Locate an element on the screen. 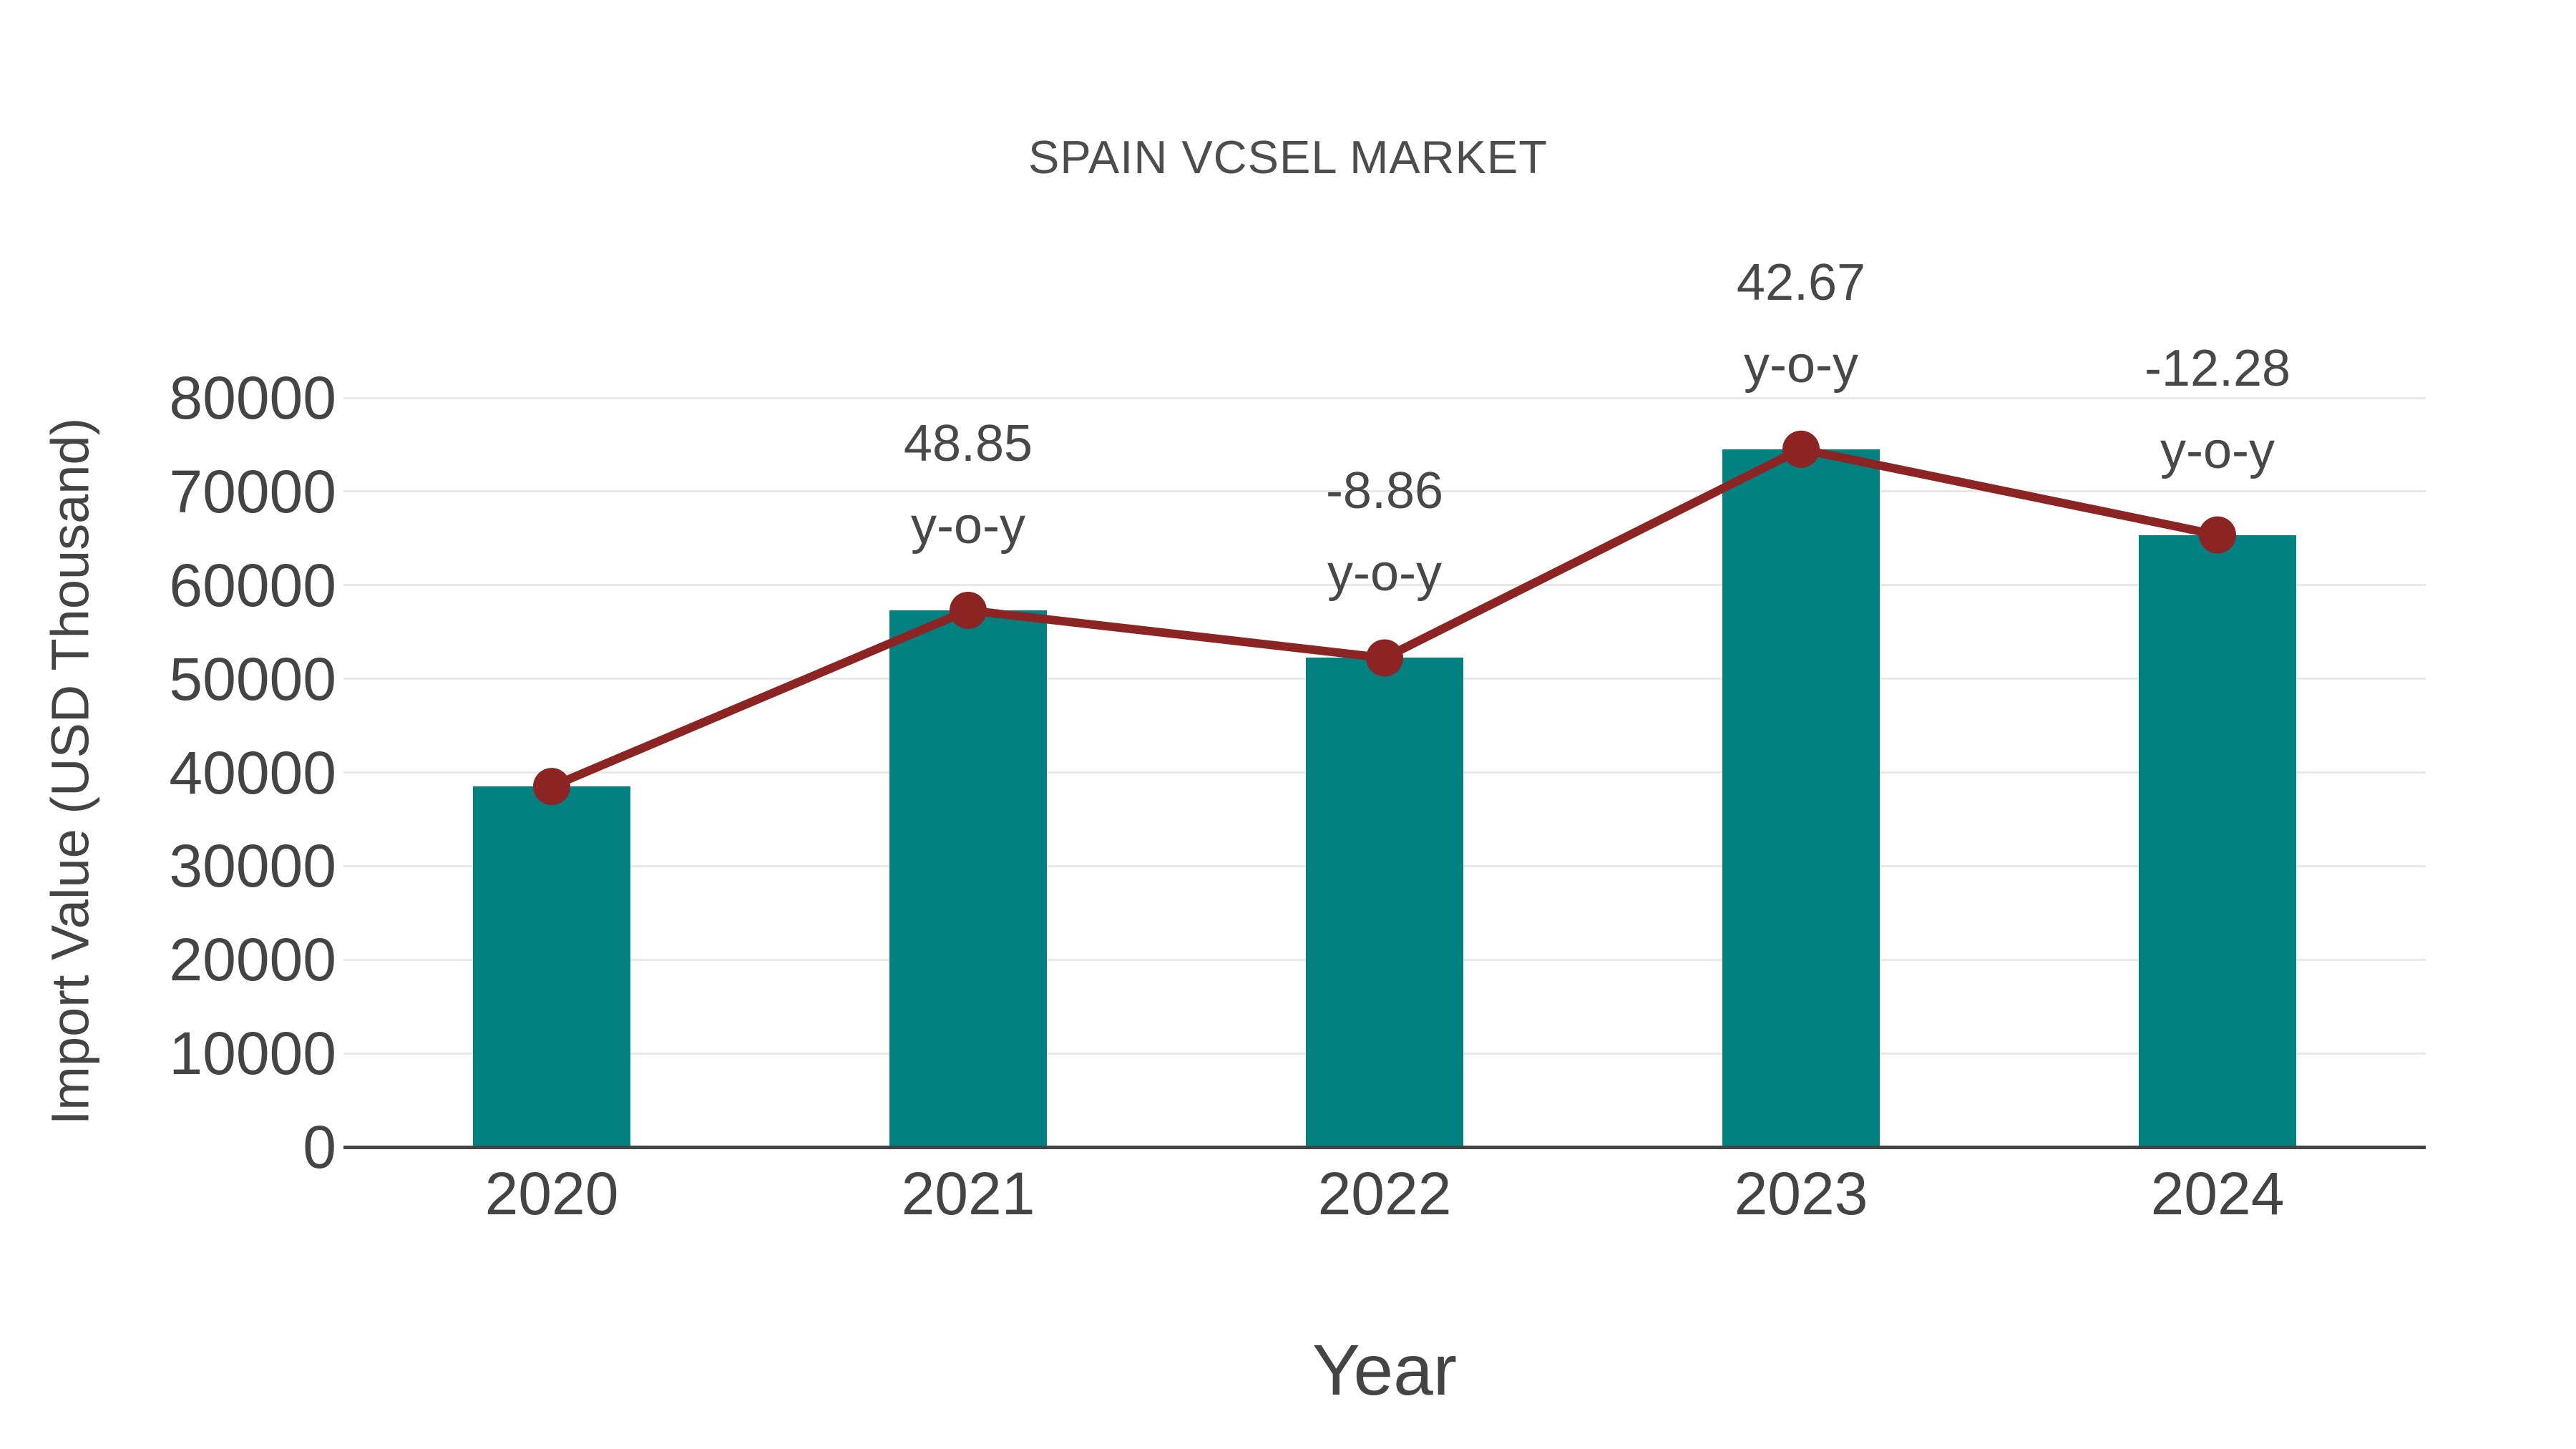 This screenshot has height=1449, width=2576. y-tick-label: 70000 is located at coordinates (252, 491).